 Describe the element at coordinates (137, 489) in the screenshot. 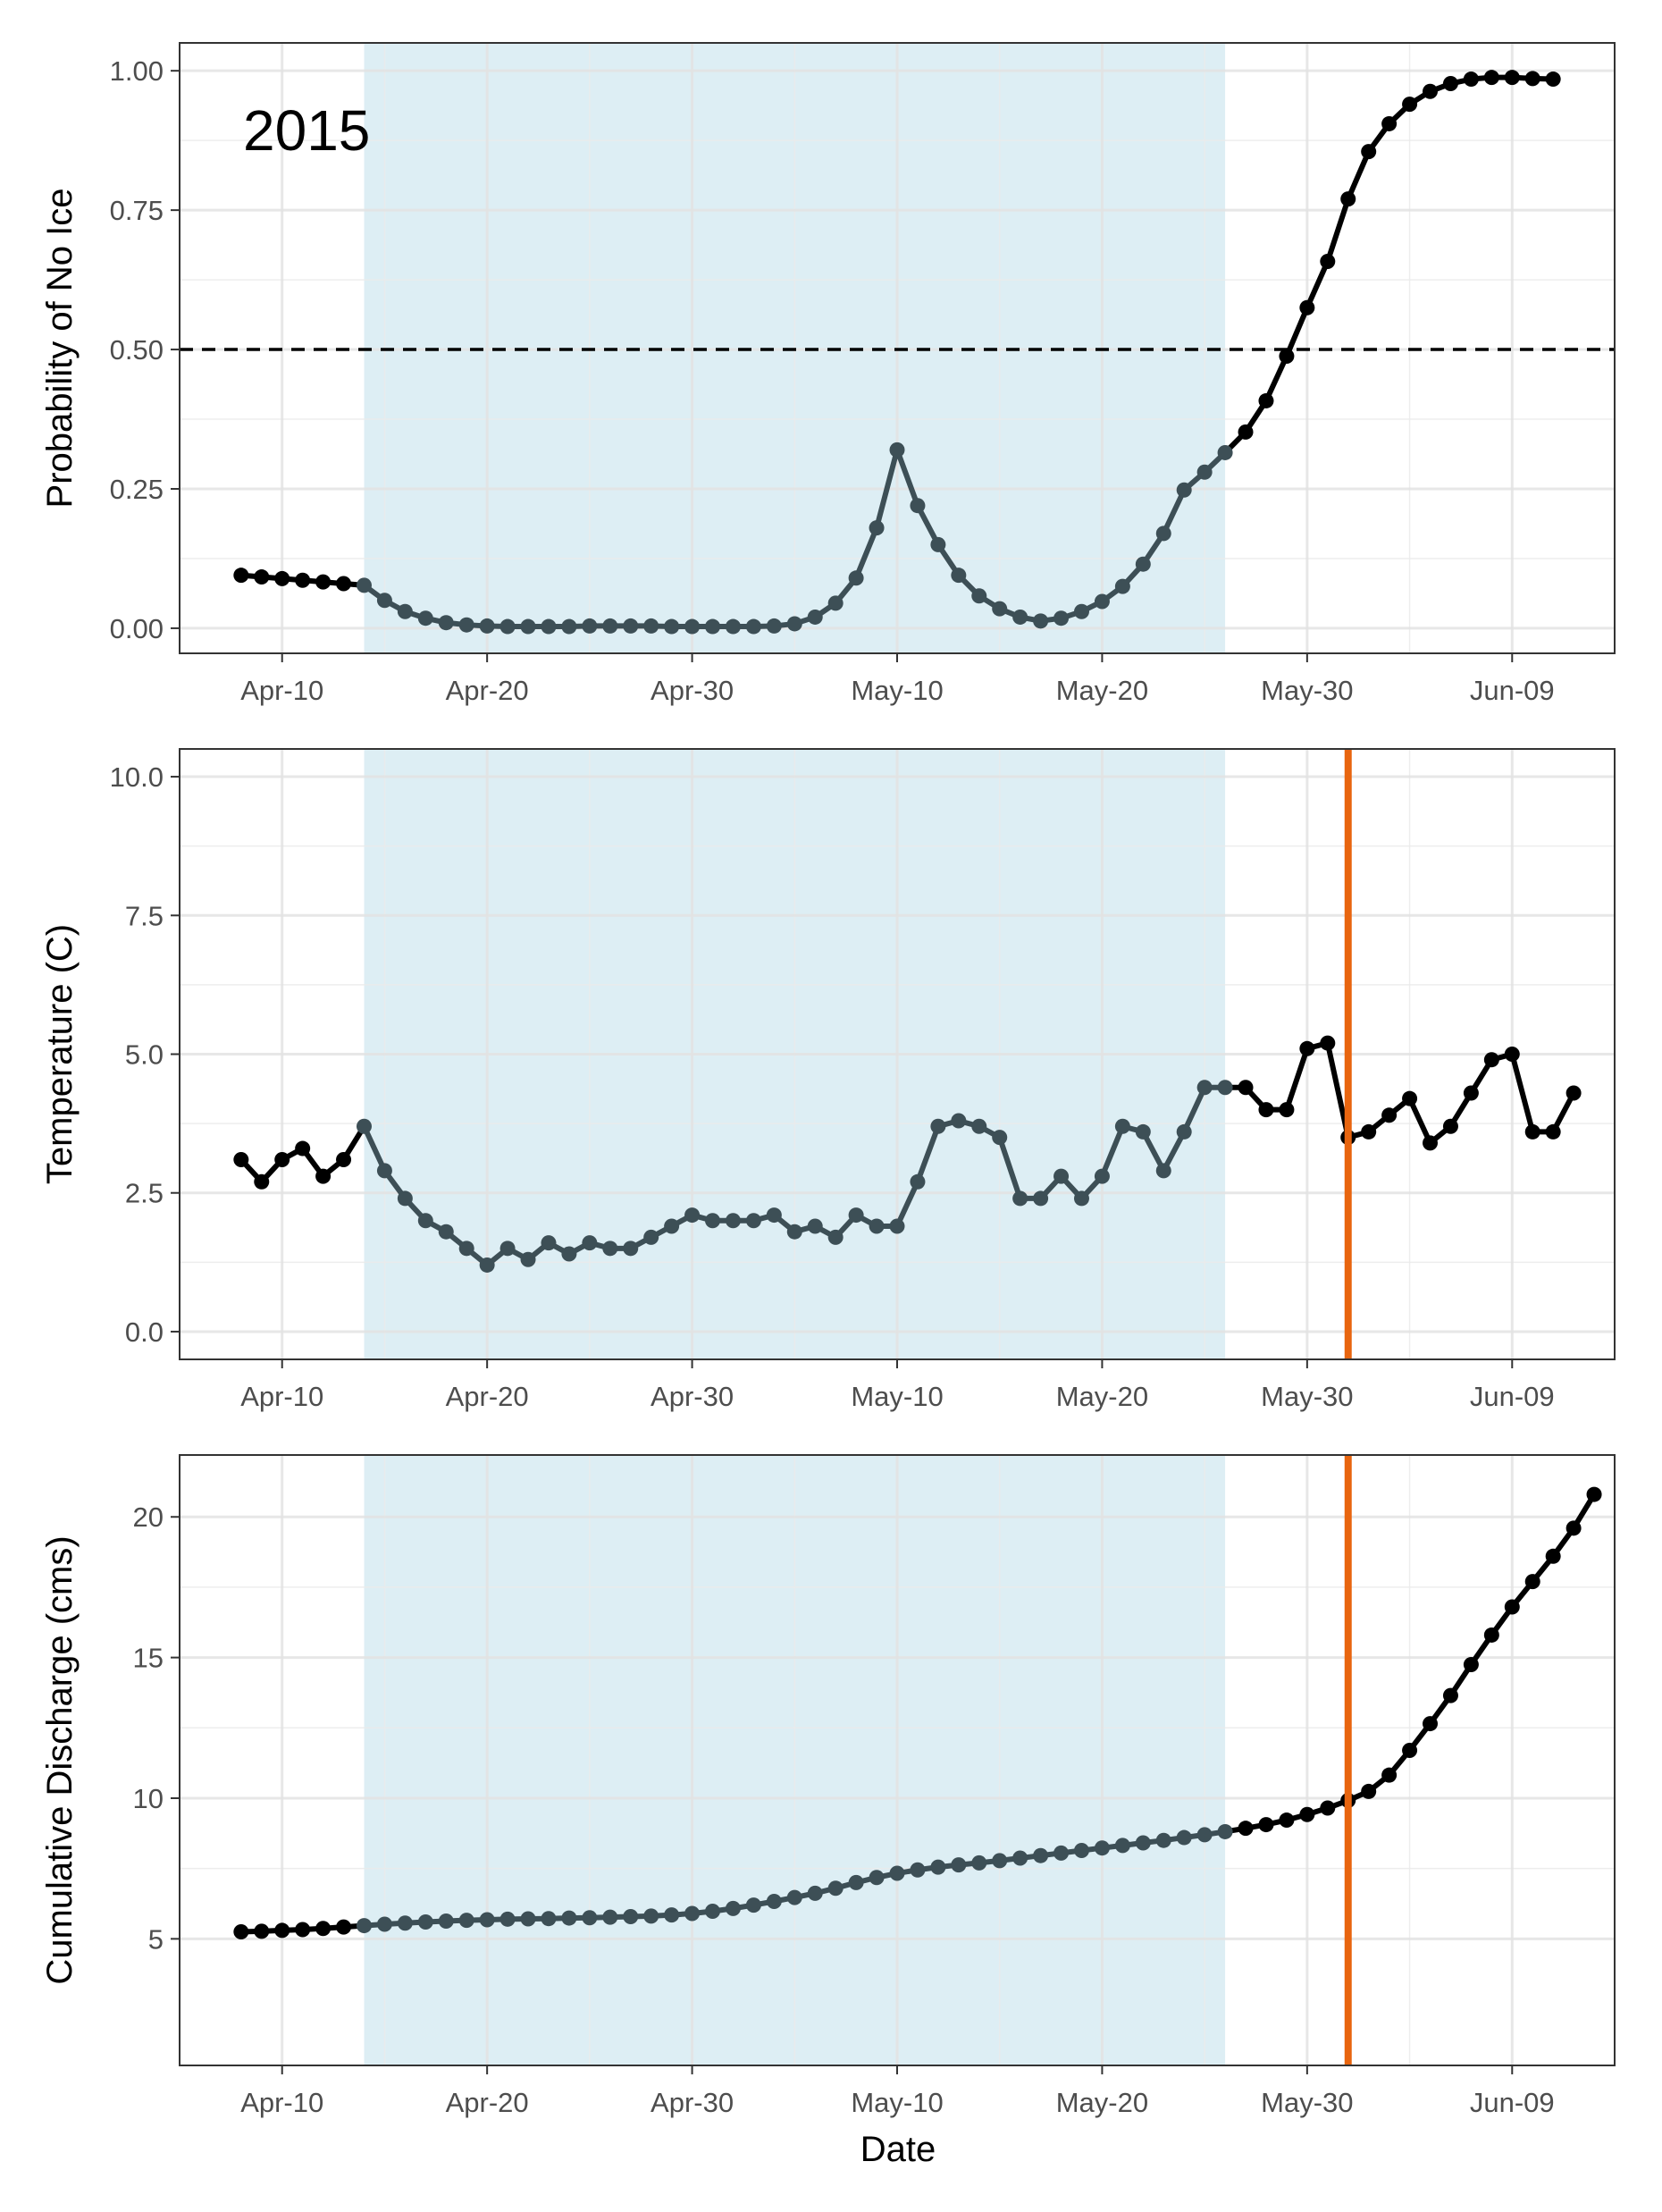

I see `y-tick-label: 0.25` at that location.